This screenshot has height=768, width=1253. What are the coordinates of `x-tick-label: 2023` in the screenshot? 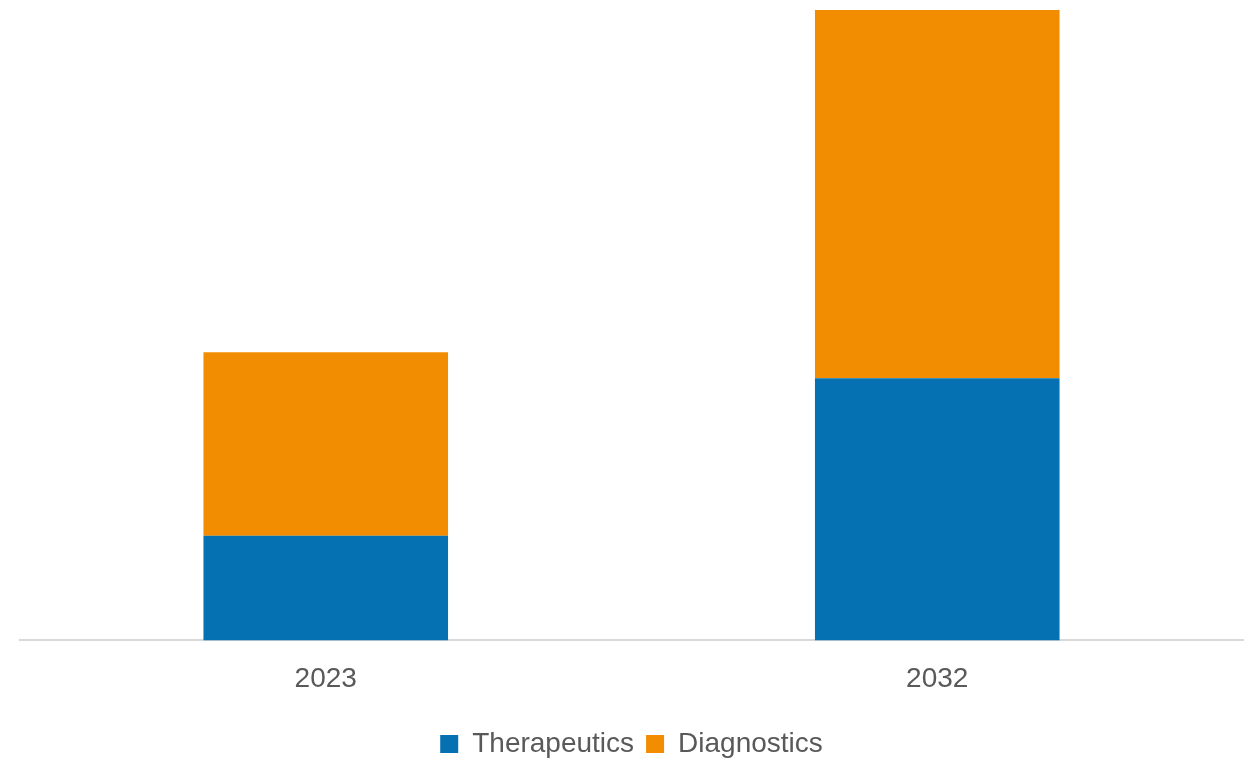 It's located at (325, 677).